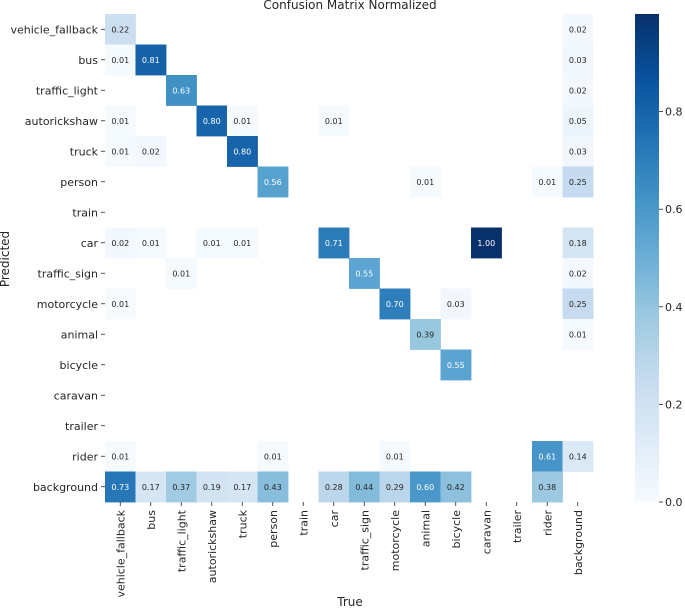 The height and width of the screenshot is (608, 685). What do you see at coordinates (79, 365) in the screenshot?
I see `y-tick-label: bicycle` at bounding box center [79, 365].